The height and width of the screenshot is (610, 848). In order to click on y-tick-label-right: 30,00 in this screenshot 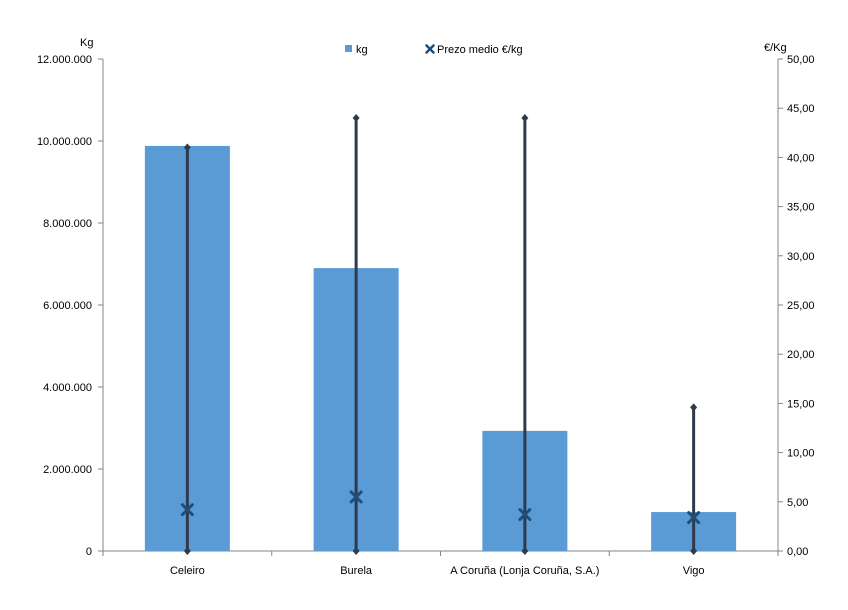, I will do `click(801, 257)`.